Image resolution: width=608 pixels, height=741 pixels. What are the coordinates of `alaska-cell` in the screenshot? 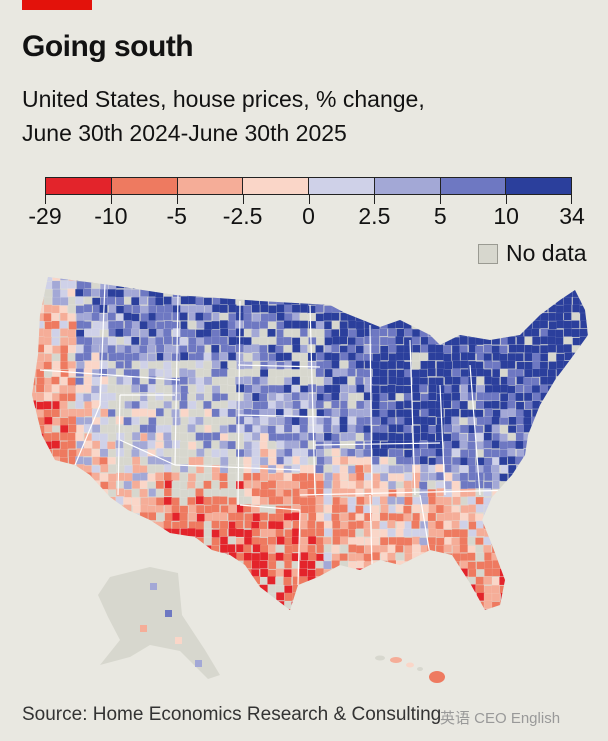 It's located at (198, 663).